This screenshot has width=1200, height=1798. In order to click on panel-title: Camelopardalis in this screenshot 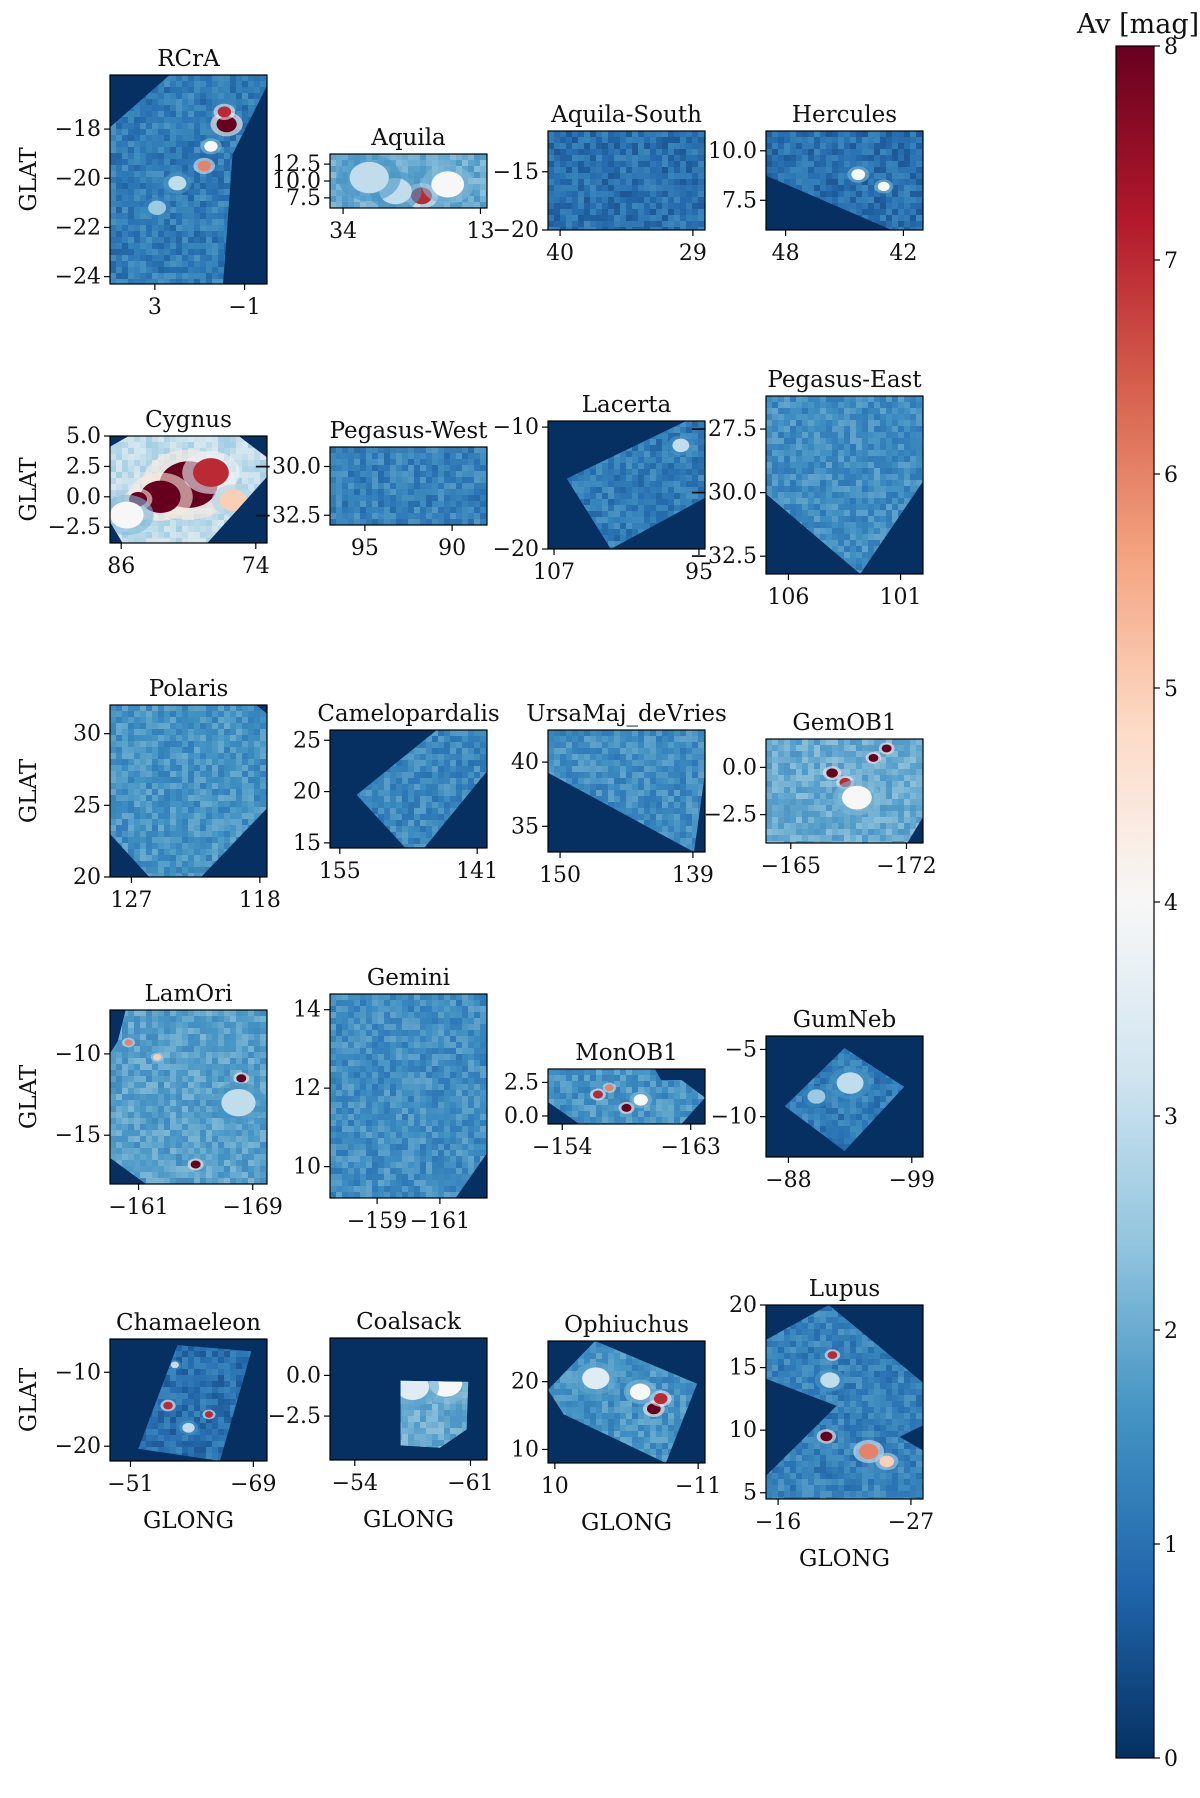, I will do `click(408, 714)`.